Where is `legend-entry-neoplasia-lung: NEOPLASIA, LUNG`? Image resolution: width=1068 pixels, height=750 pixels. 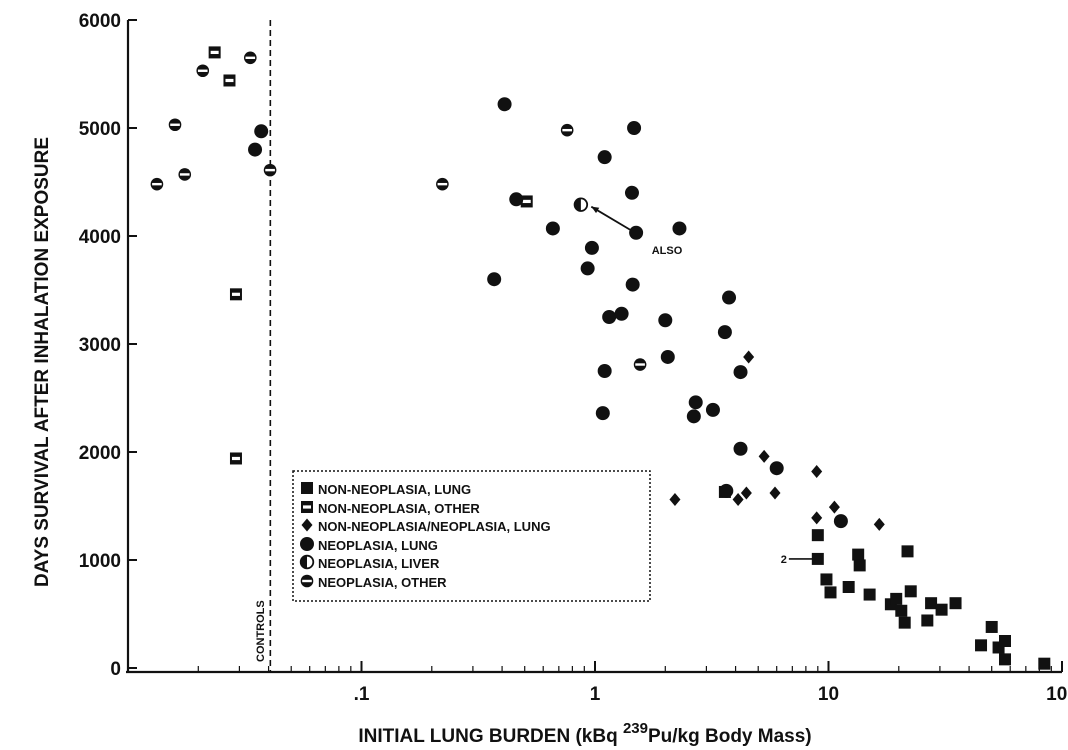 legend-entry-neoplasia-lung: NEOPLASIA, LUNG is located at coordinates (378, 545).